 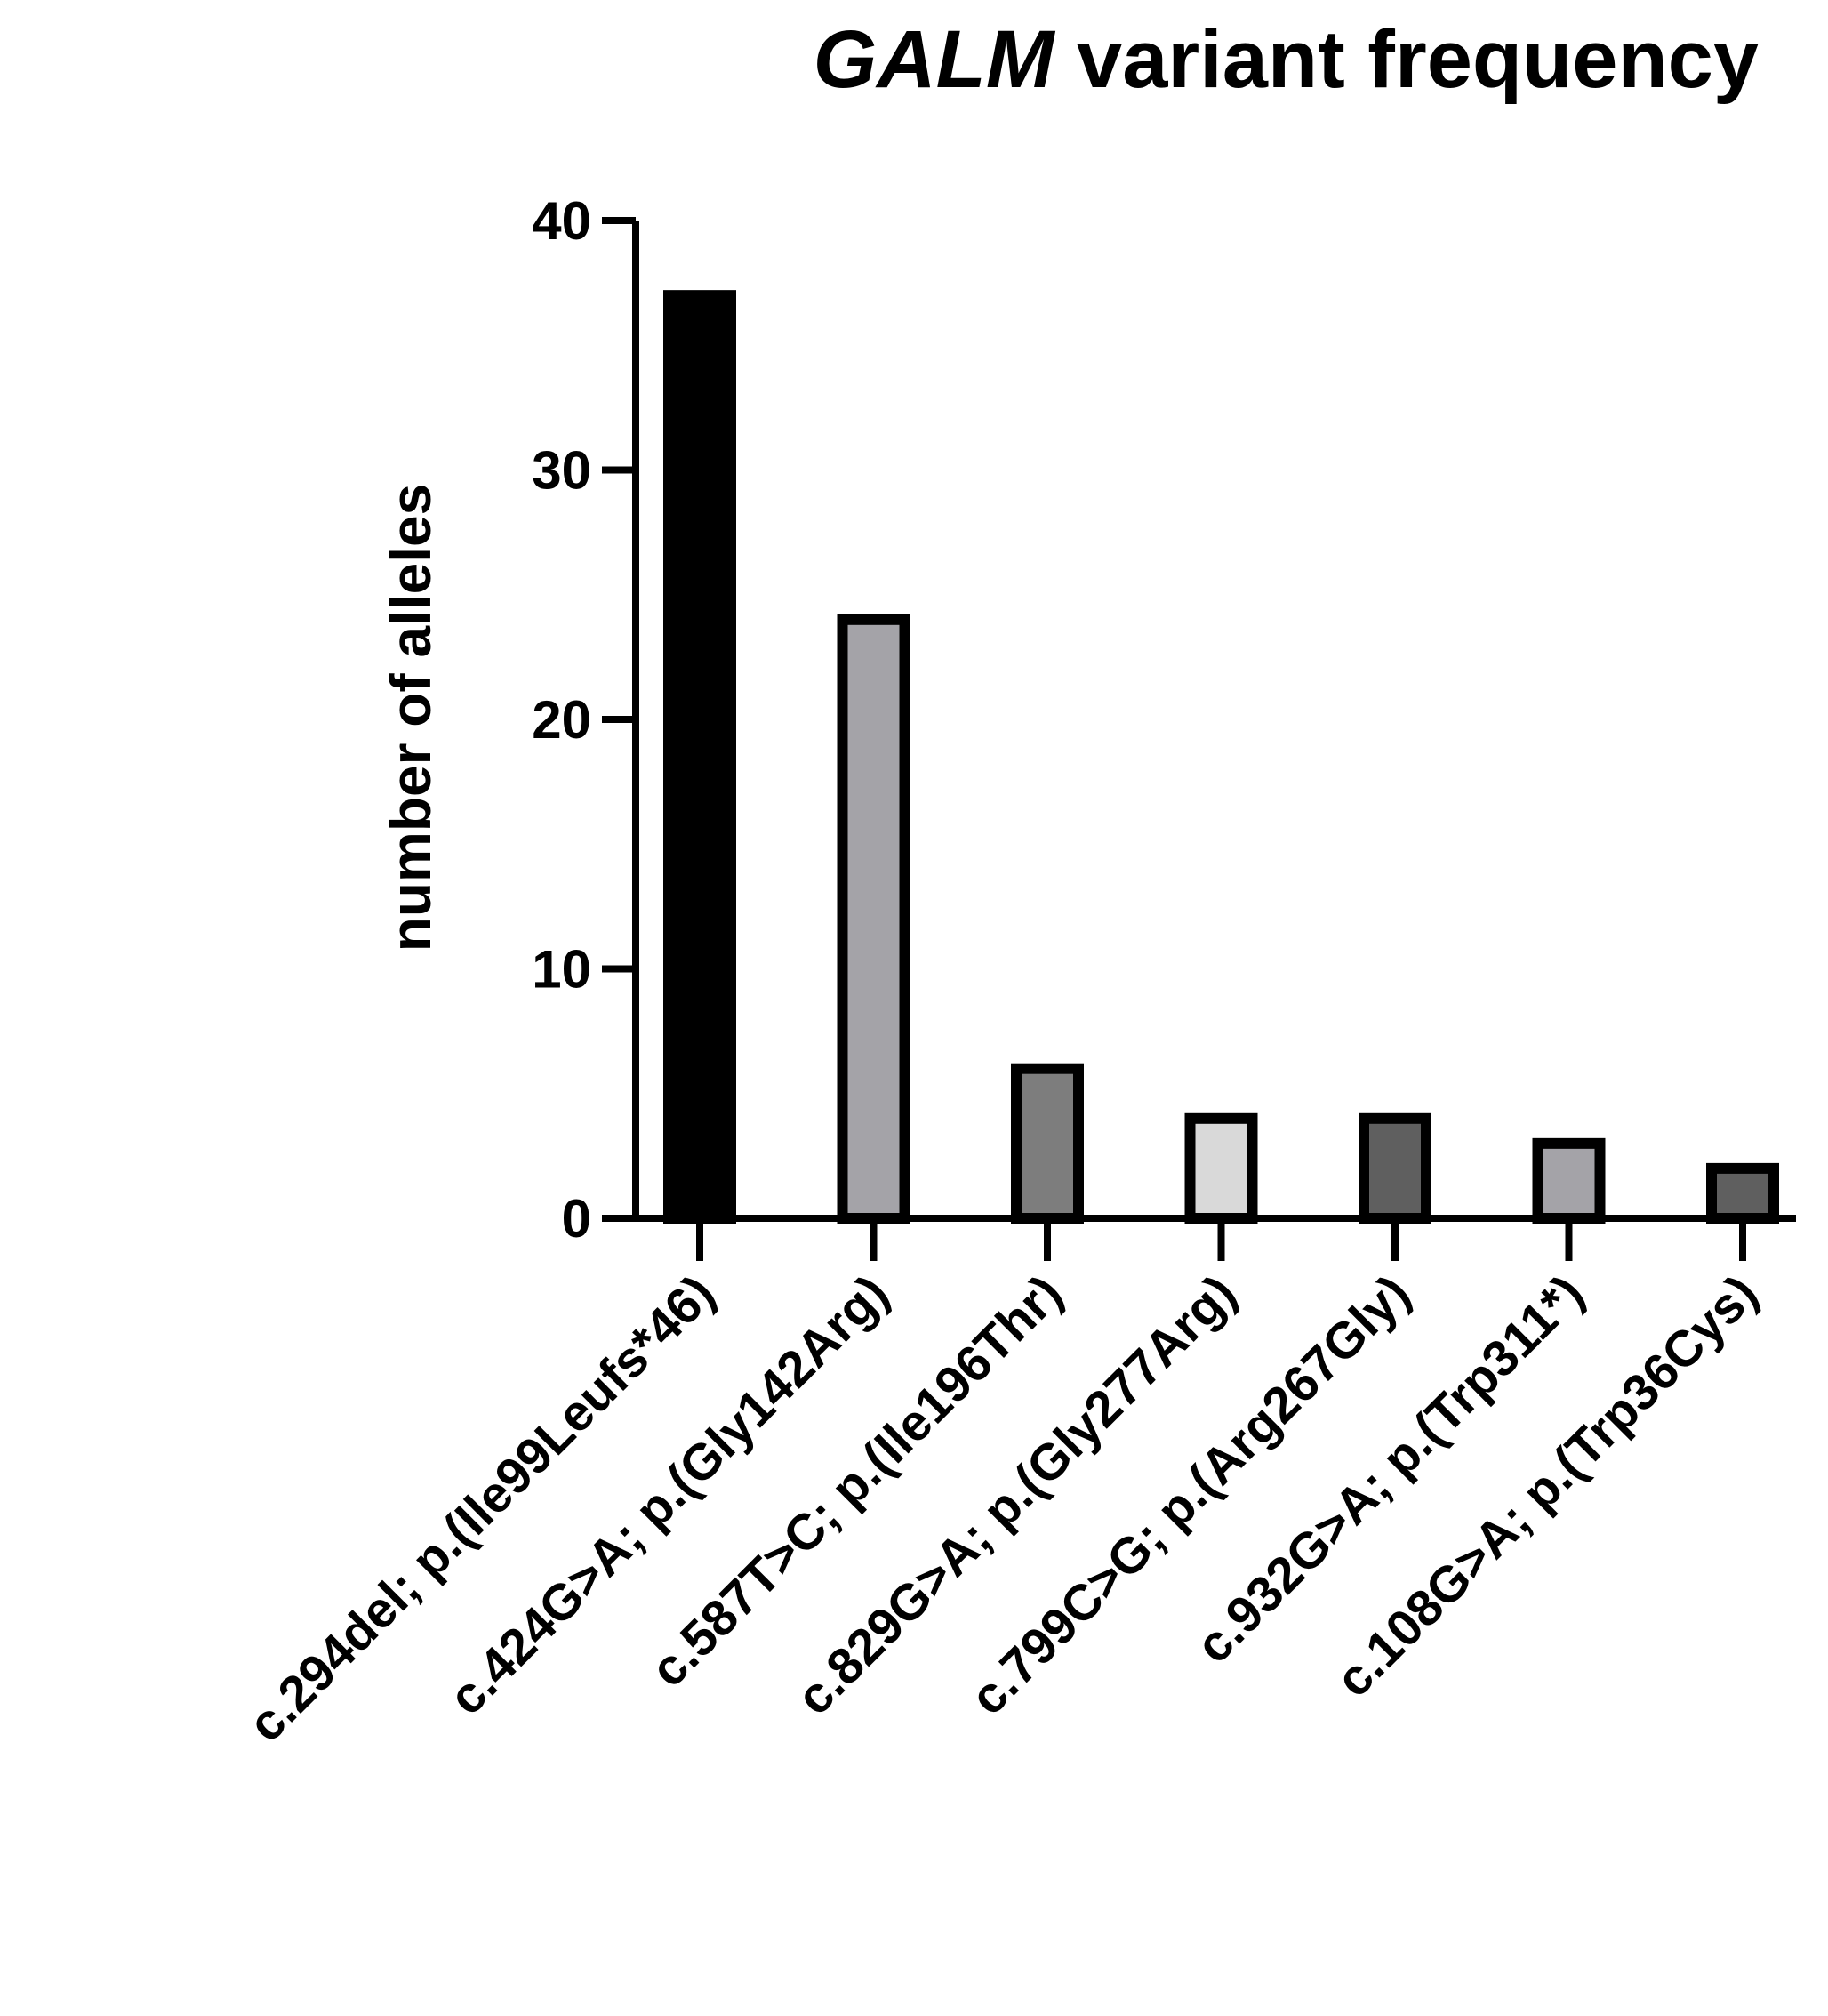 What do you see at coordinates (576, 1219) in the screenshot?
I see `y-tick-label: 0` at bounding box center [576, 1219].